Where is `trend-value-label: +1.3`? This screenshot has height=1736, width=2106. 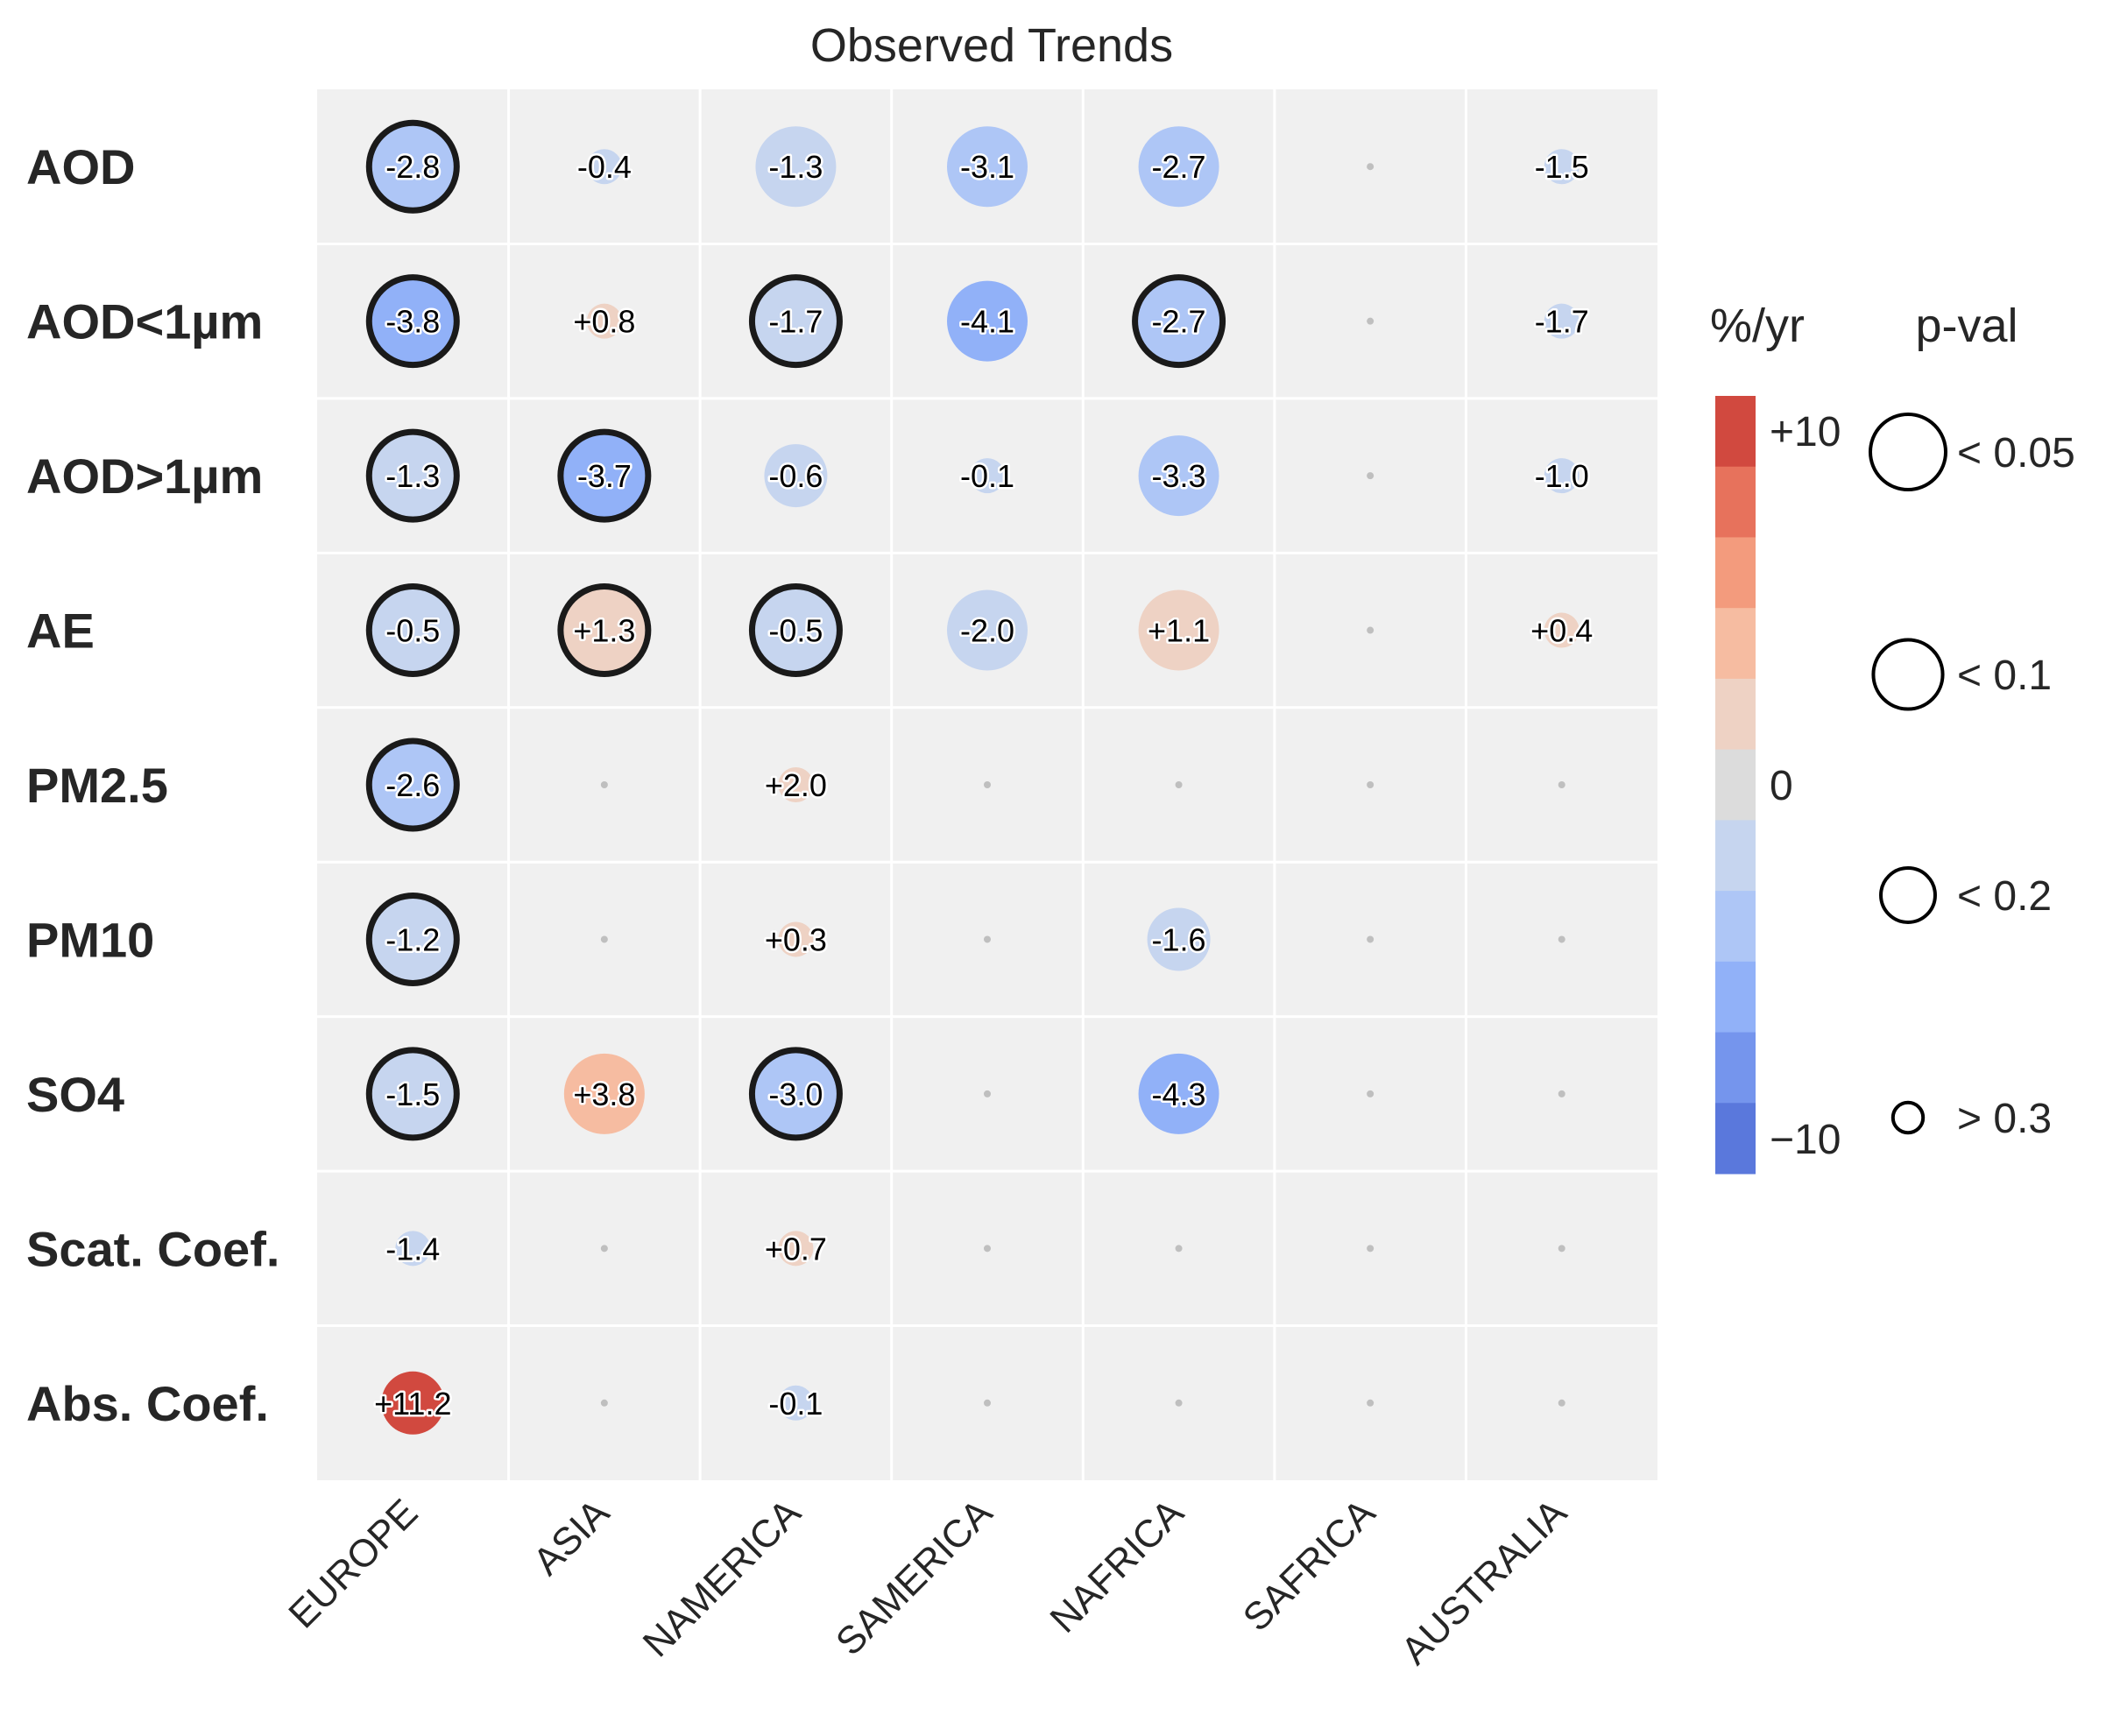
trend-value-label: +1.3 is located at coordinates (604, 631).